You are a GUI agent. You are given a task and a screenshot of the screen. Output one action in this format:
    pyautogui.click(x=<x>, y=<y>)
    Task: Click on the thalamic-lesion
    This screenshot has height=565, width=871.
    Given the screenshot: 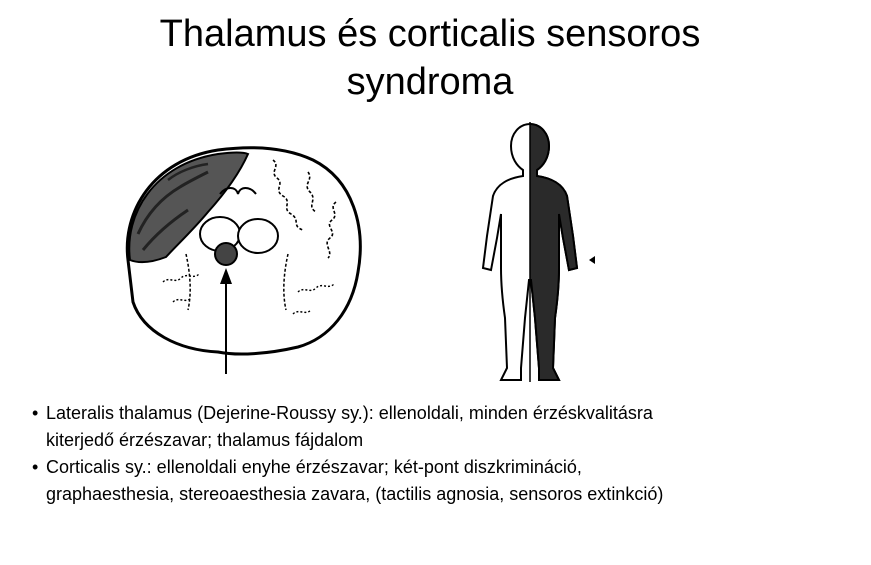 What is the action you would take?
    pyautogui.click(x=226, y=254)
    